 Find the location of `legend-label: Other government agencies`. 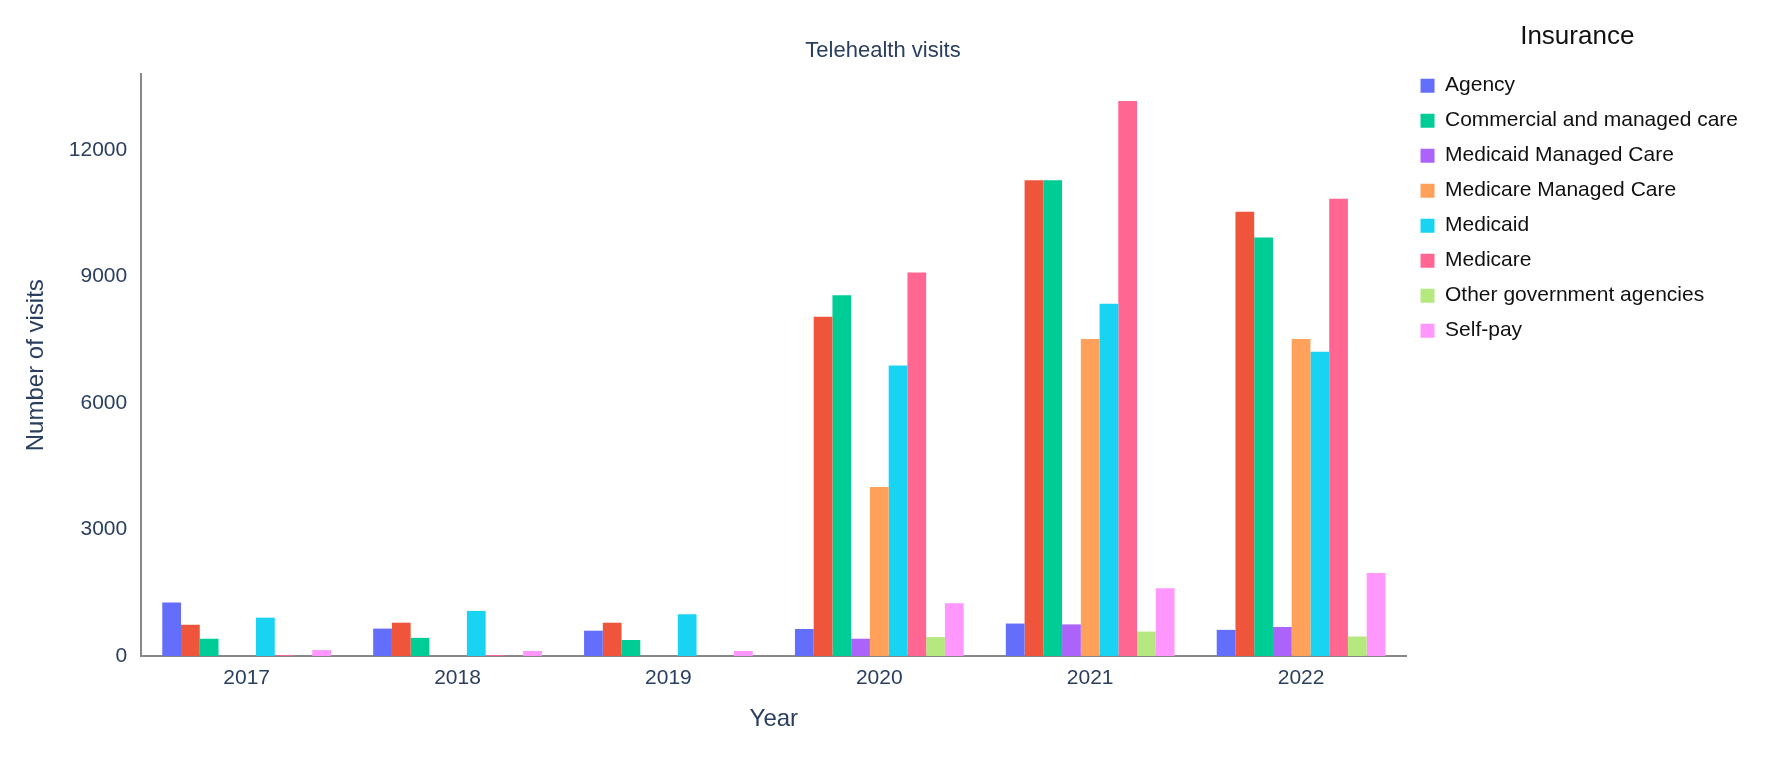

legend-label: Other government agencies is located at coordinates (1575, 294).